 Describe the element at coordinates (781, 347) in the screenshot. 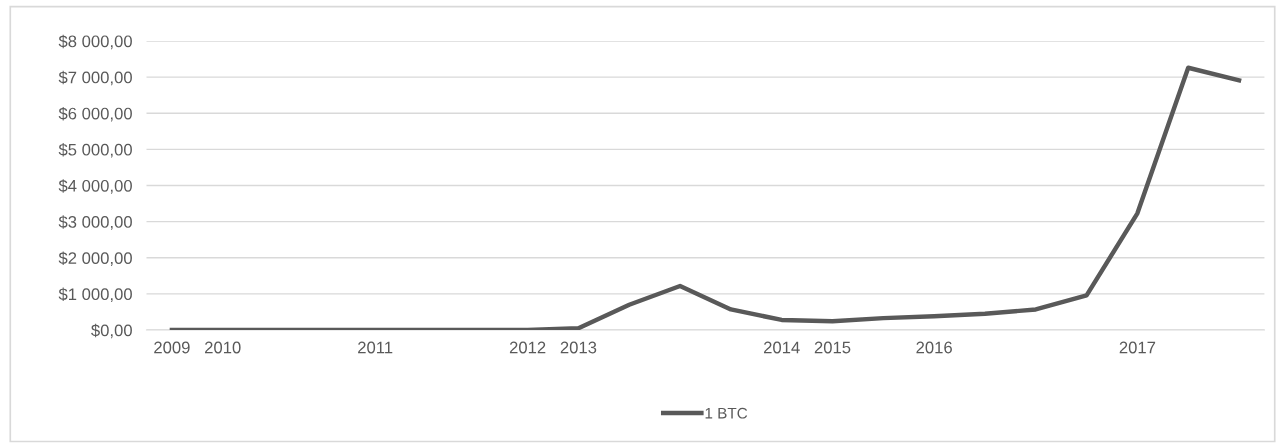

I see `x-tick-label: 2014` at that location.